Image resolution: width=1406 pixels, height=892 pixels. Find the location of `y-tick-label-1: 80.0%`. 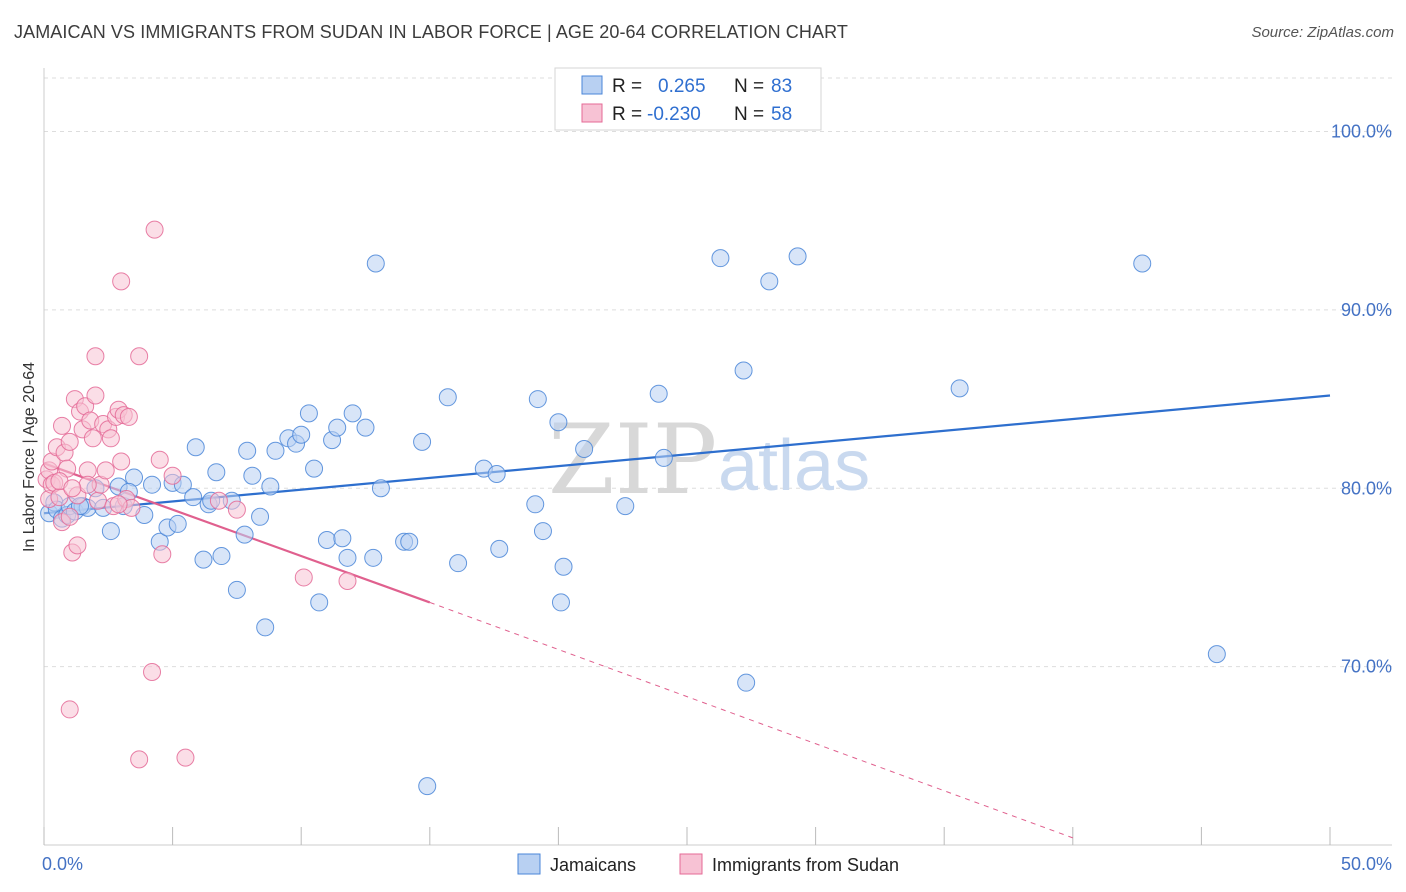

y-tick-label-1: 80.0% is located at coordinates (1366, 488).